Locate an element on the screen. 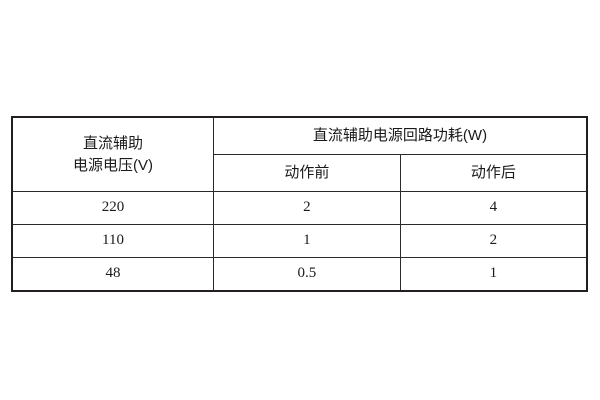  cell-after-action: 1 is located at coordinates (493, 274).